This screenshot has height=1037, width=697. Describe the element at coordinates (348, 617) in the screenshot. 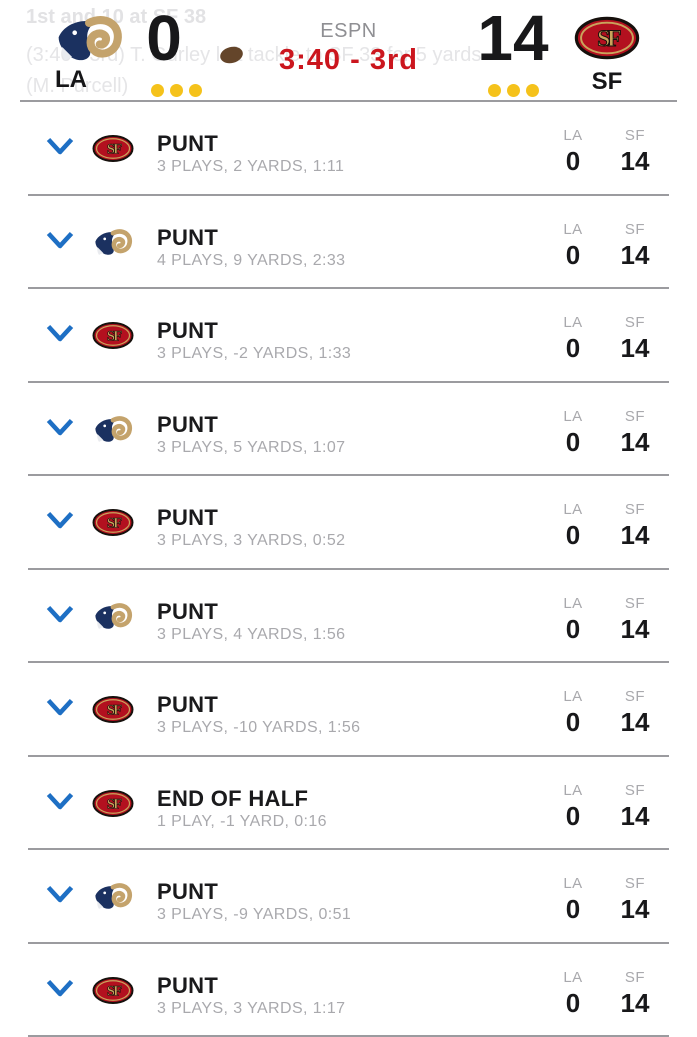

I see `drive-row: PUNT 3 PLAYS, 4 YARDS, 1:56 LA 0 SF 14` at that location.